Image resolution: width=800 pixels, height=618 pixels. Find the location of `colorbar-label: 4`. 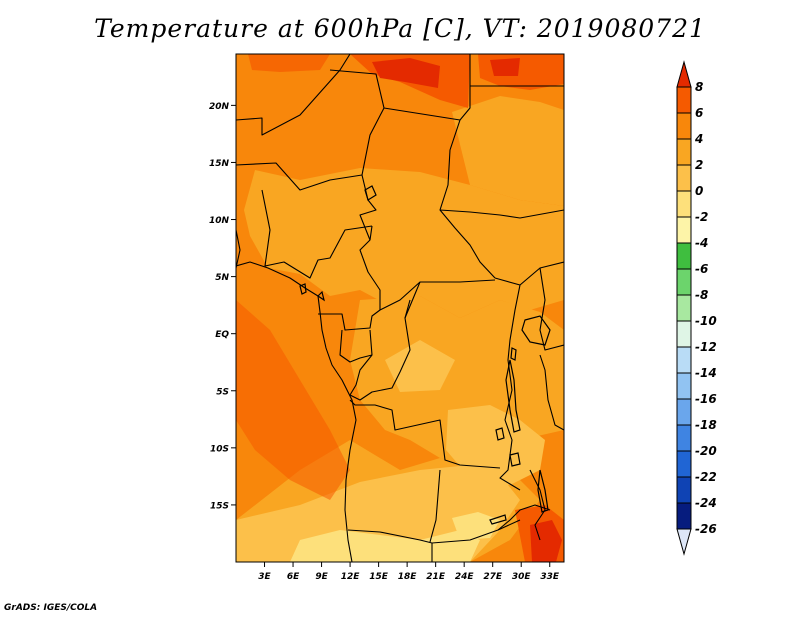

colorbar-label: 4 is located at coordinates (698, 139).